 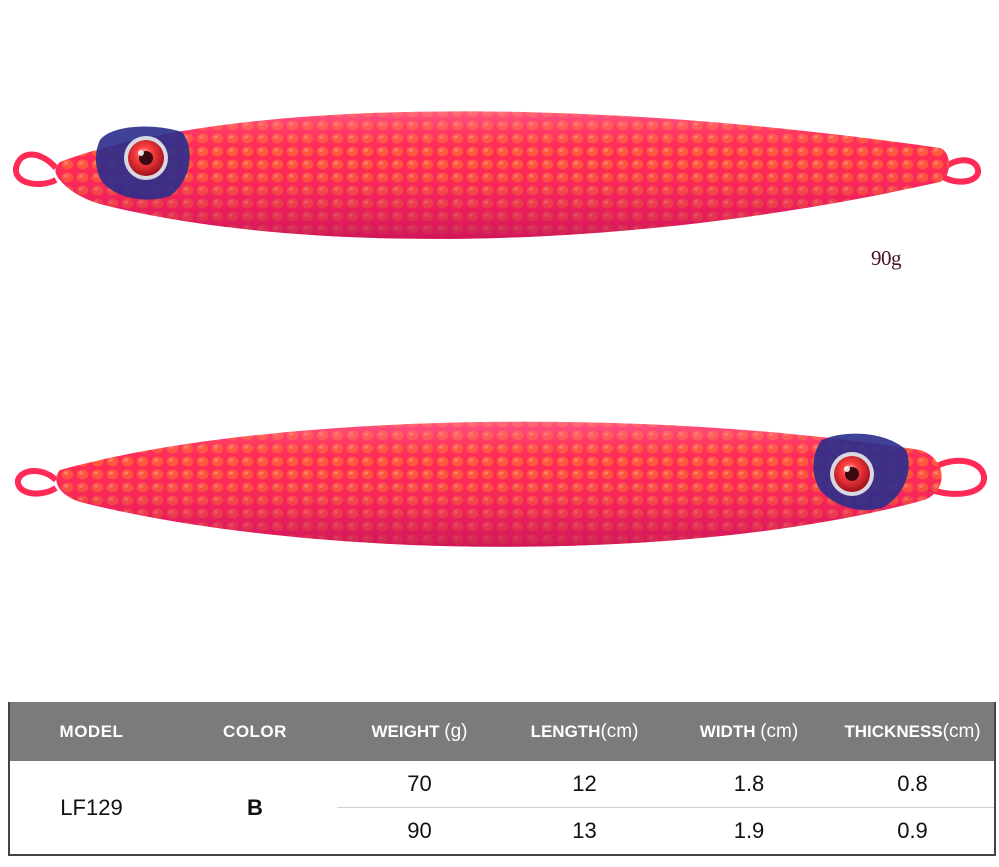 I want to click on length-cell: 13, so click(x=584, y=830).